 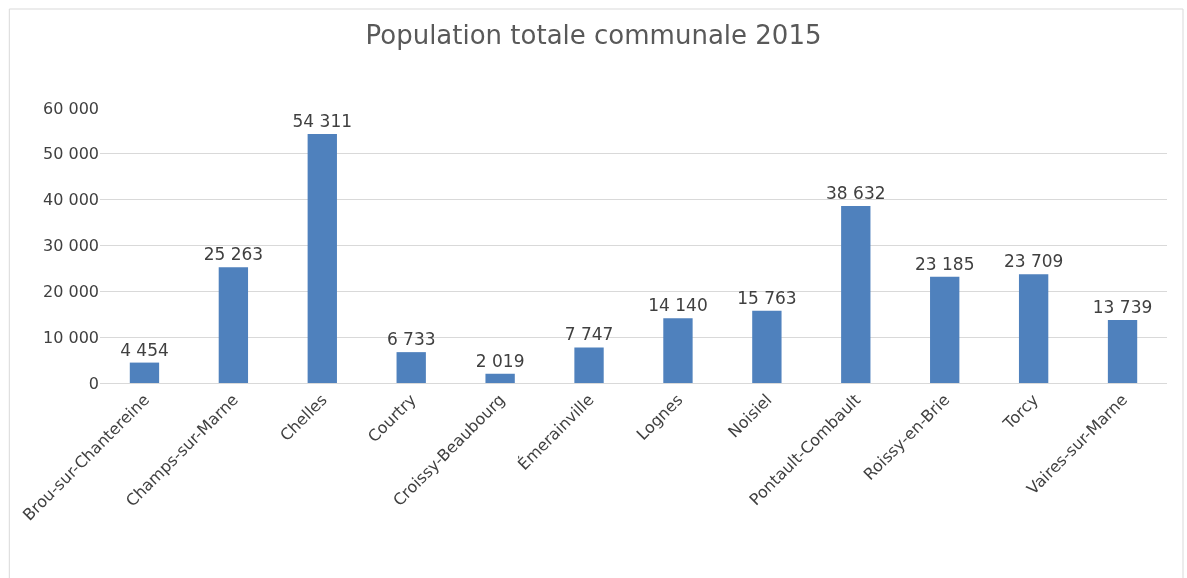 I want to click on data-label: 23 185, so click(x=944, y=263).